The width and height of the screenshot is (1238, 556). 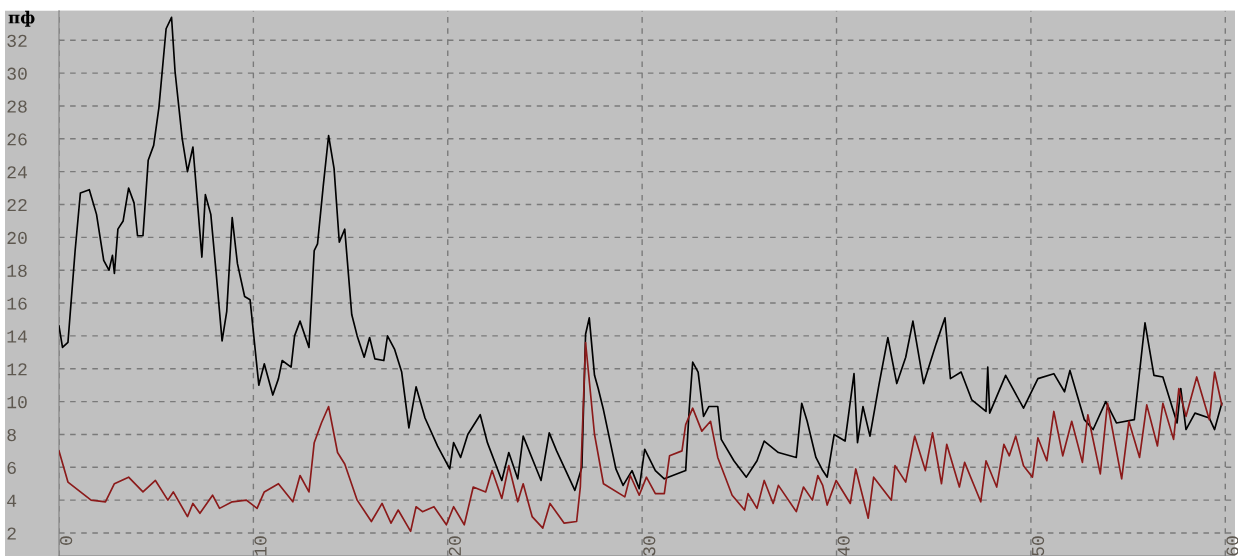 What do you see at coordinates (260, 546) in the screenshot?
I see `x-tick-label: 10` at bounding box center [260, 546].